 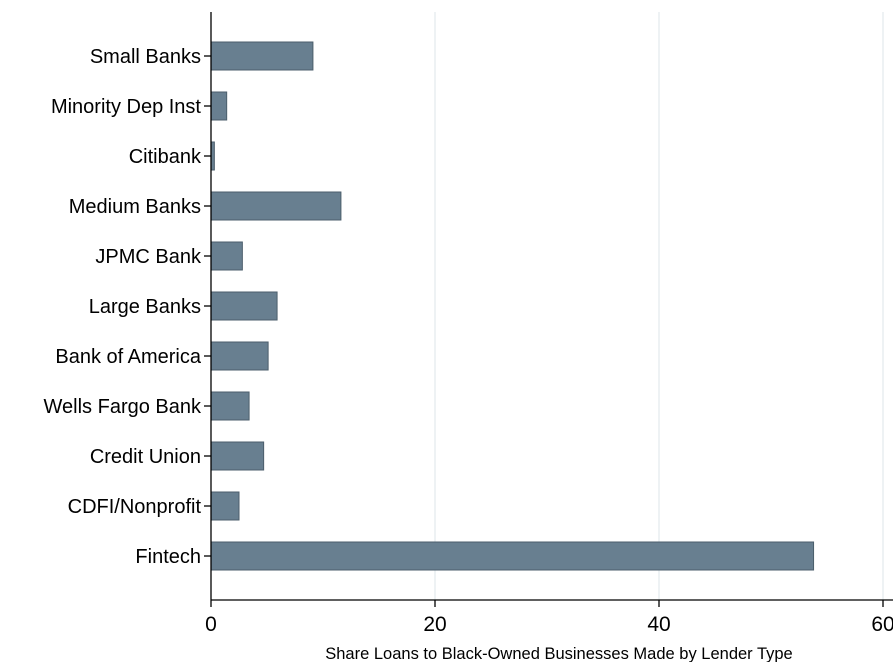 I want to click on y-tick-label: Minority Dep Inst, so click(x=126, y=107).